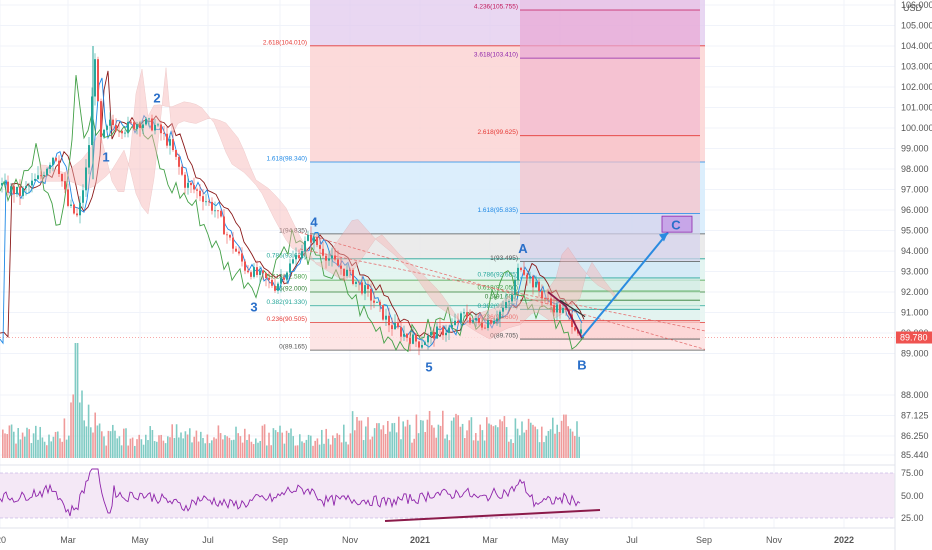  What do you see at coordinates (498, 132) in the screenshot?
I see `fib-right-label: 2.618(99.625)` at bounding box center [498, 132].